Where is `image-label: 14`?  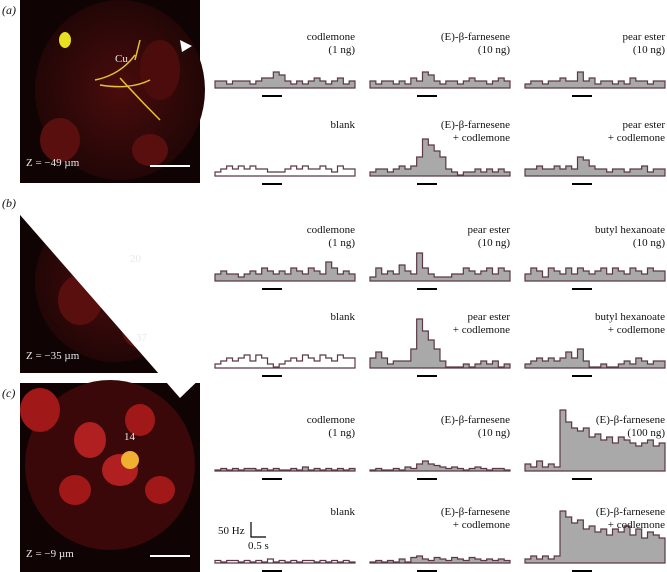
image-label: 14 is located at coordinates (130, 437).